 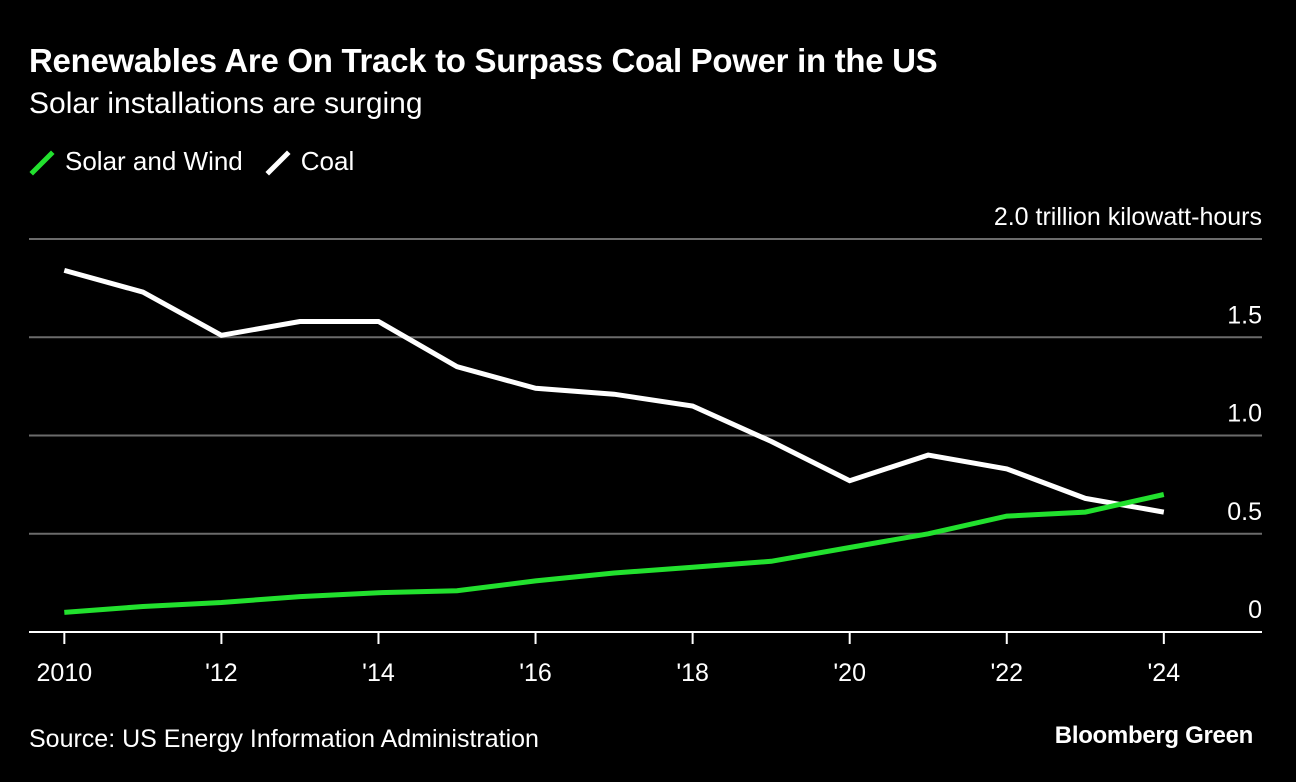 What do you see at coordinates (154, 161) in the screenshot?
I see `legend-label-solar-wind: Solar and Wind` at bounding box center [154, 161].